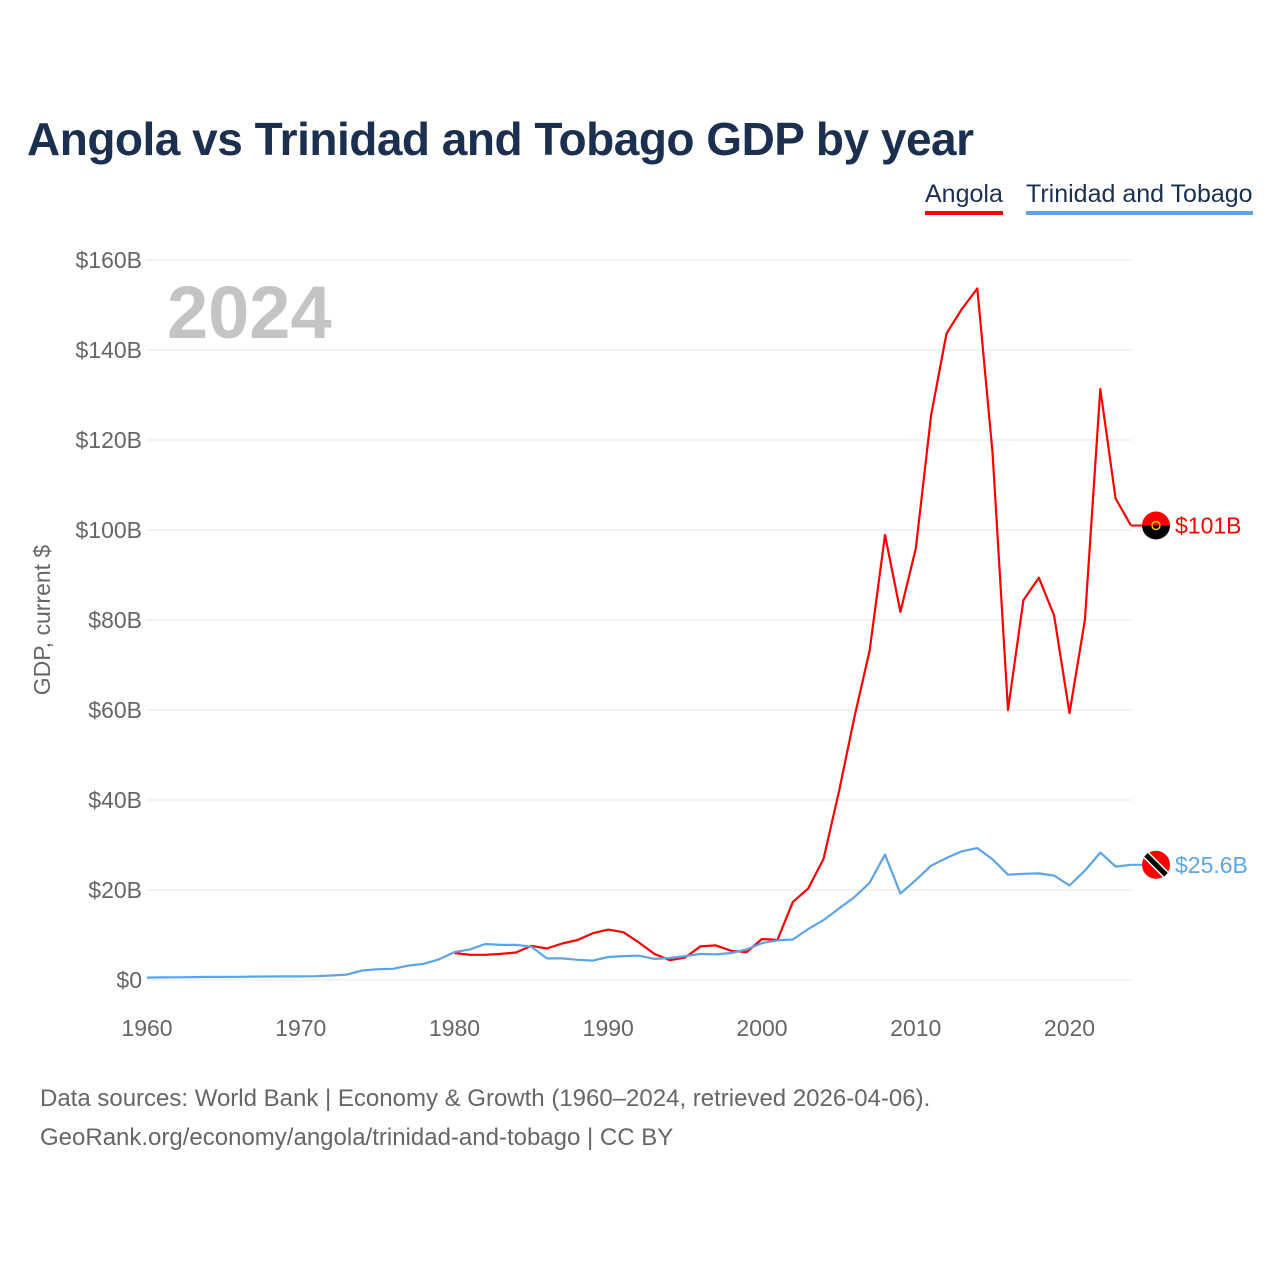  What do you see at coordinates (964, 197) in the screenshot?
I see `legend-angola: Angola` at bounding box center [964, 197].